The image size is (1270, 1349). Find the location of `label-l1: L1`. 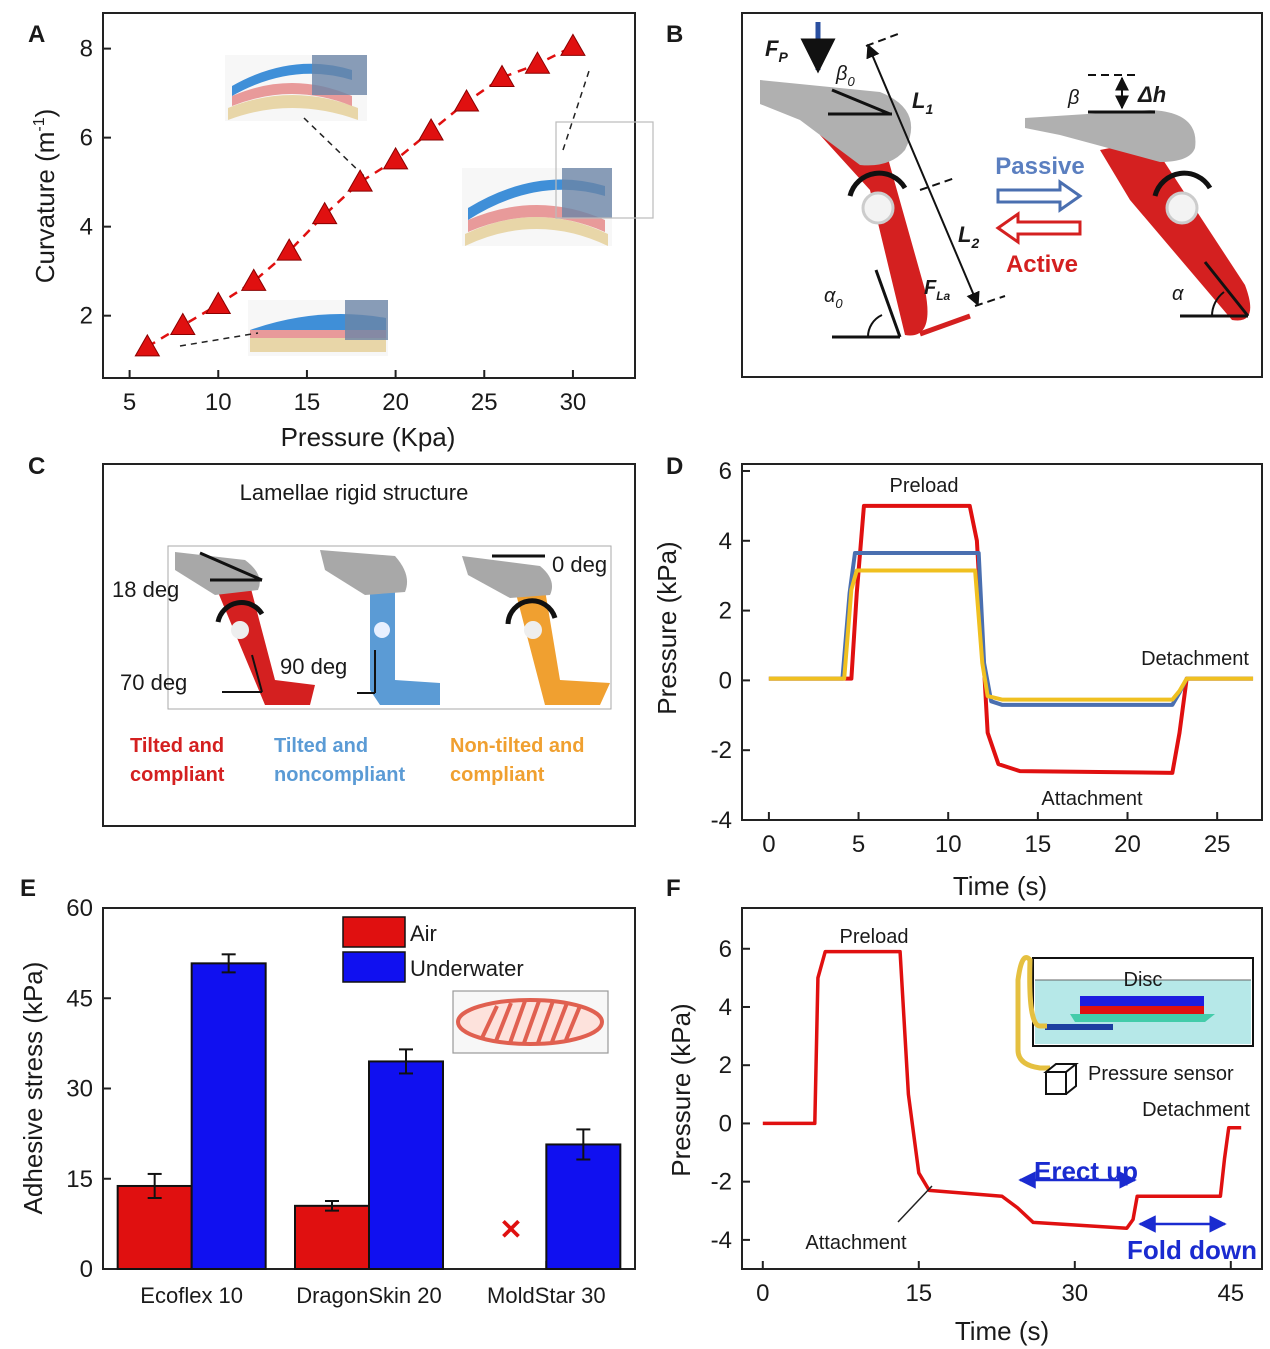

label-l1: L1 is located at coordinates (922, 102).